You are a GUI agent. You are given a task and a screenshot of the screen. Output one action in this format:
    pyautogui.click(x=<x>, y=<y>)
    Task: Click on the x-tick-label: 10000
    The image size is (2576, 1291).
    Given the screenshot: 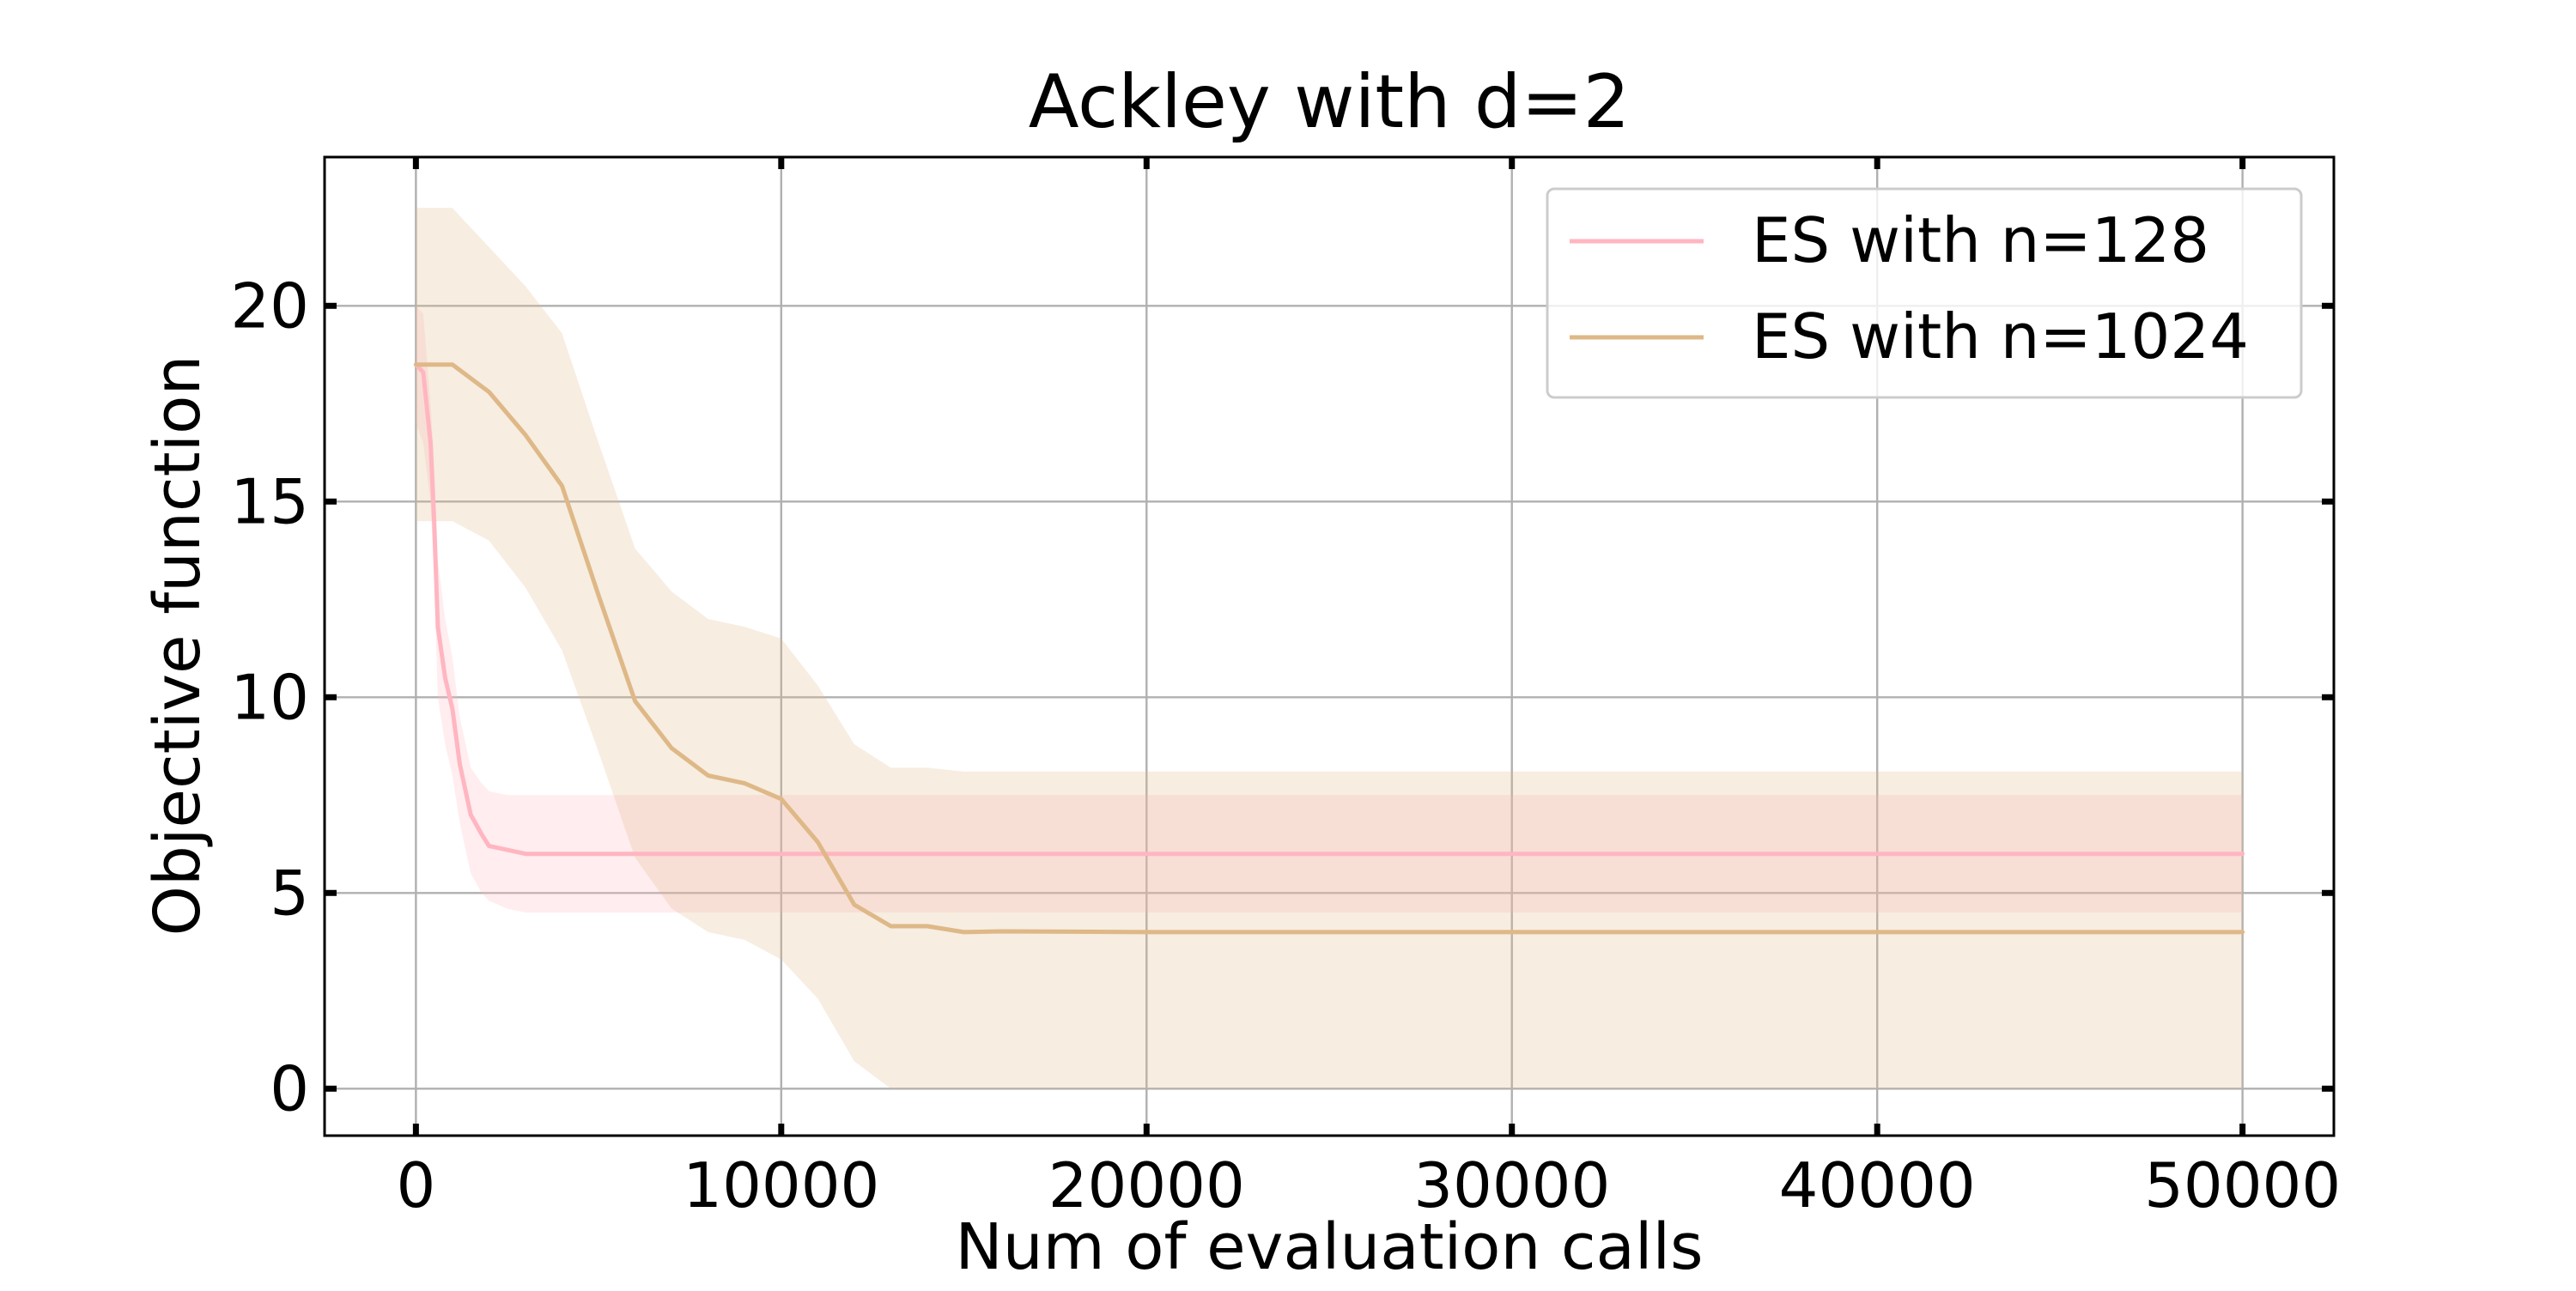 What is the action you would take?
    pyautogui.click(x=781, y=1185)
    